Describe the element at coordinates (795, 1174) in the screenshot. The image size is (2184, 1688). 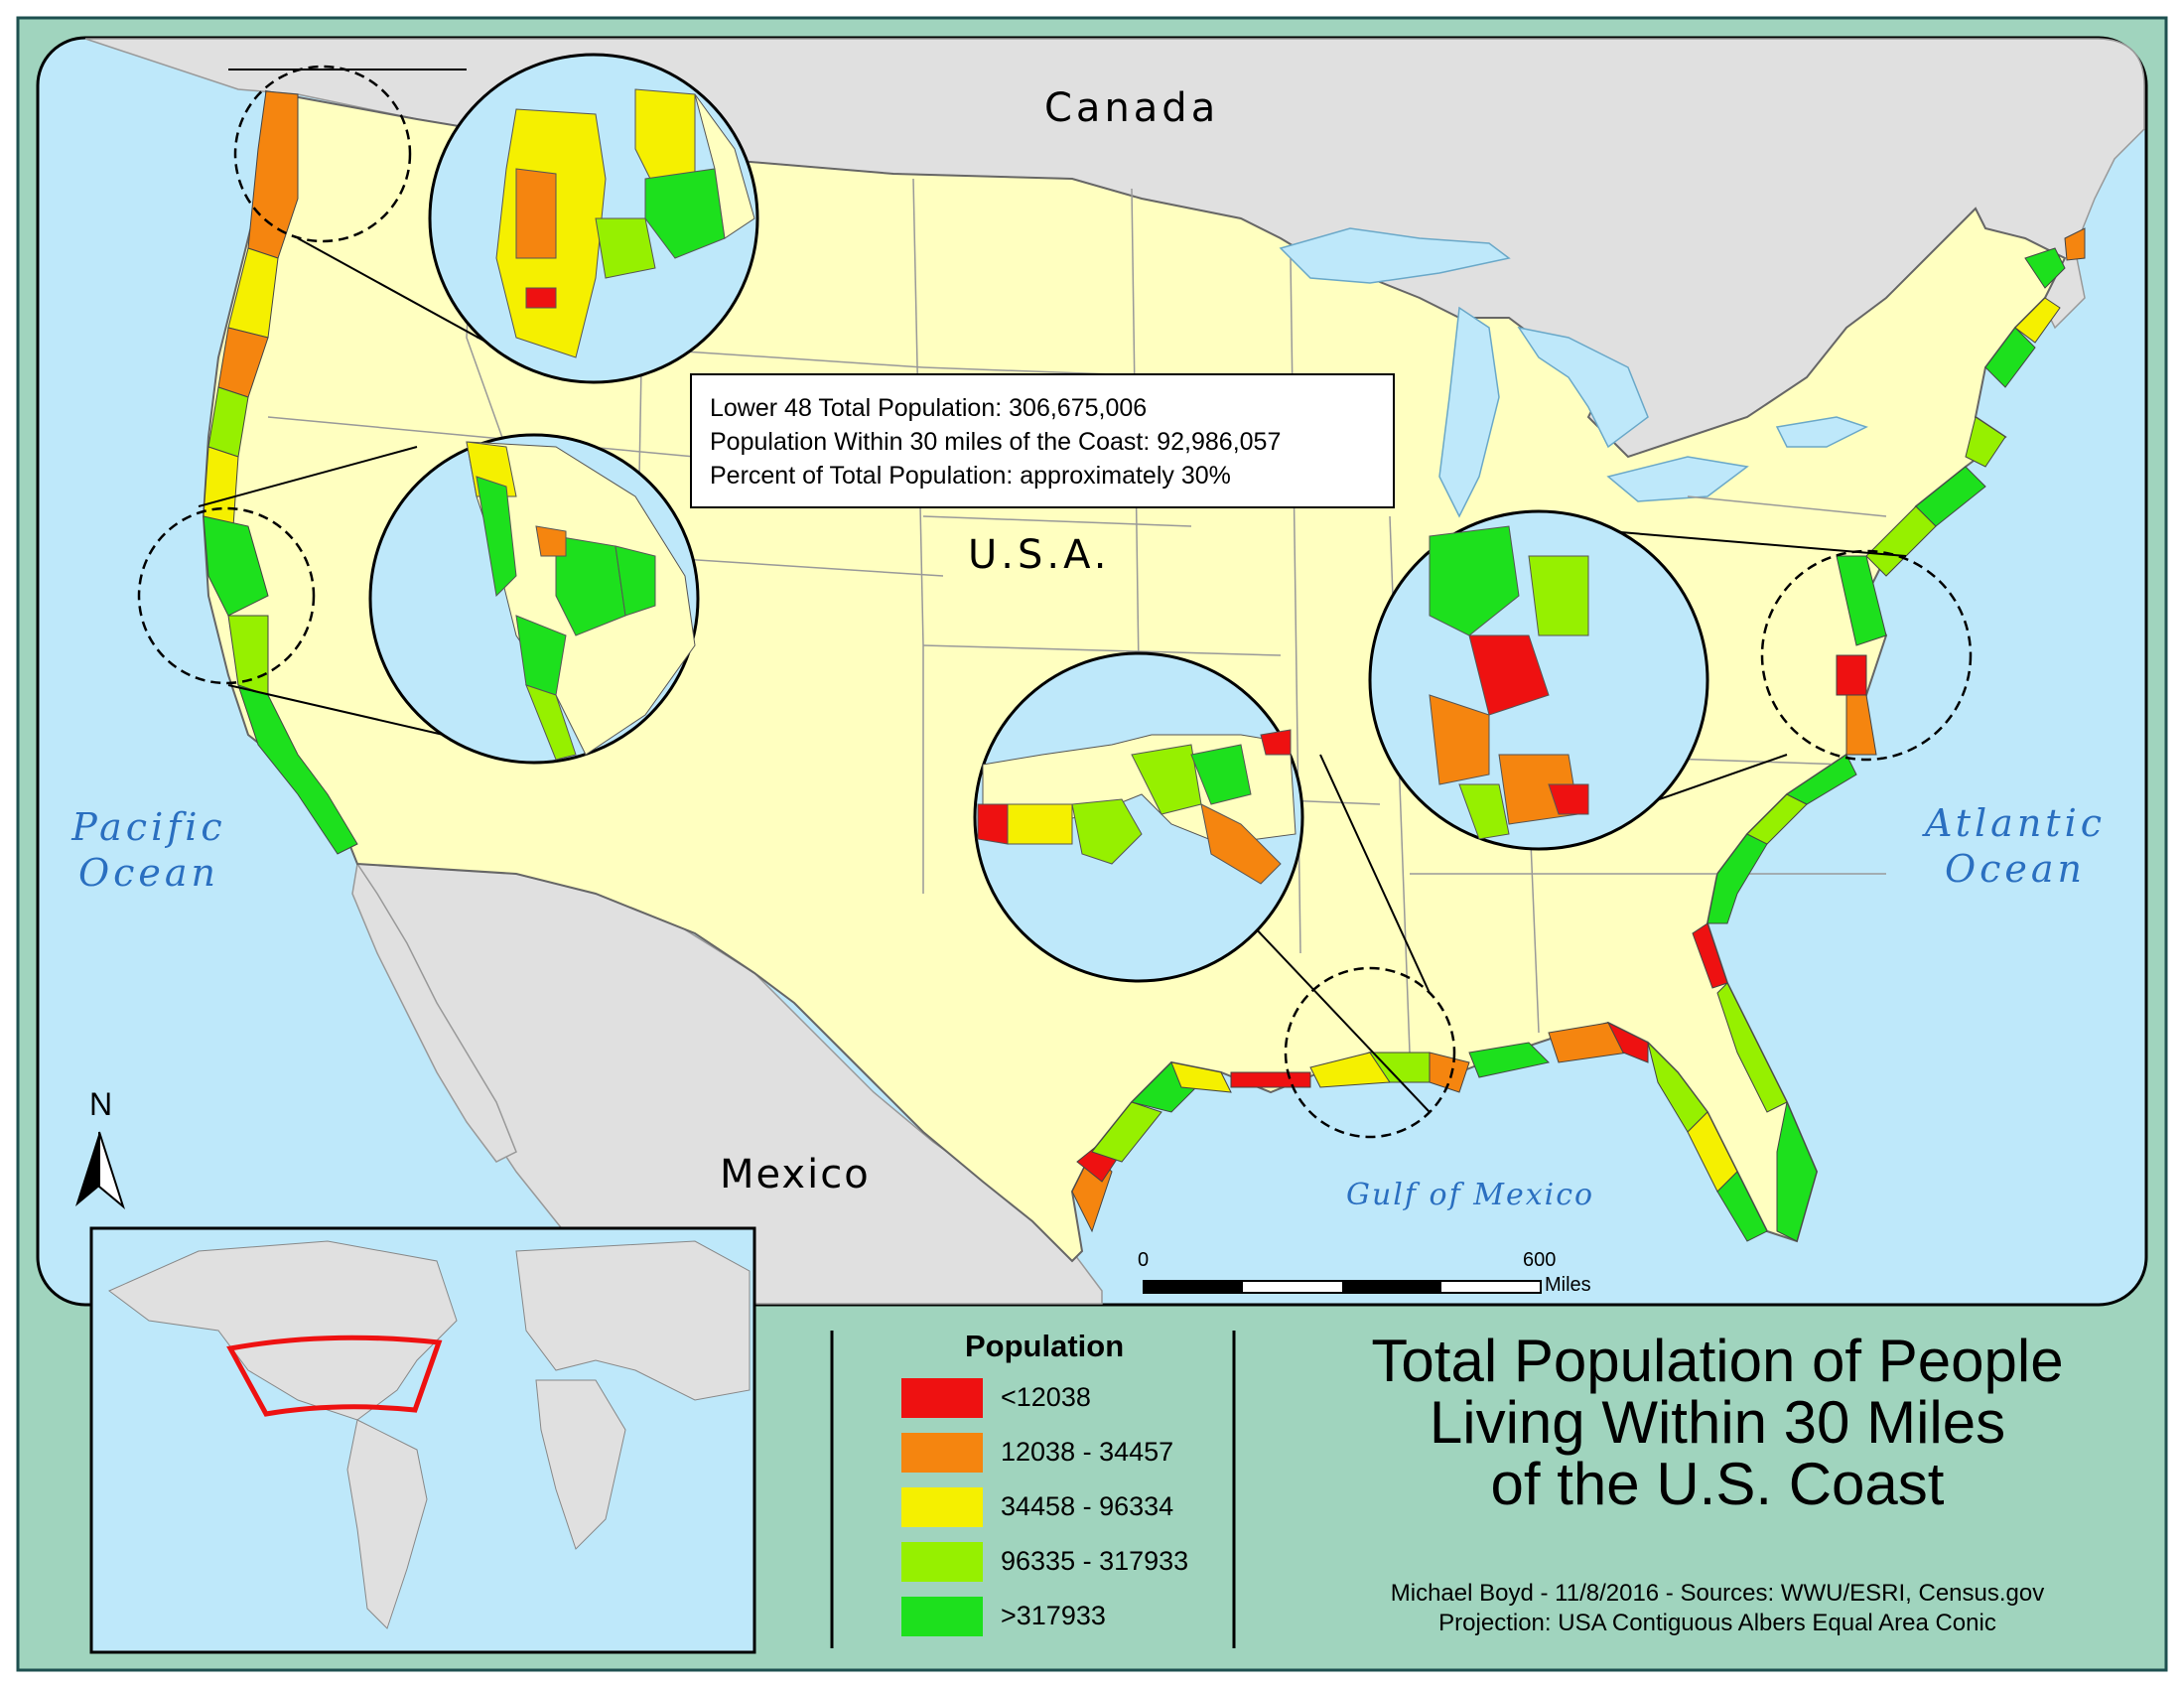
I see `mexico-label: Mexico` at that location.